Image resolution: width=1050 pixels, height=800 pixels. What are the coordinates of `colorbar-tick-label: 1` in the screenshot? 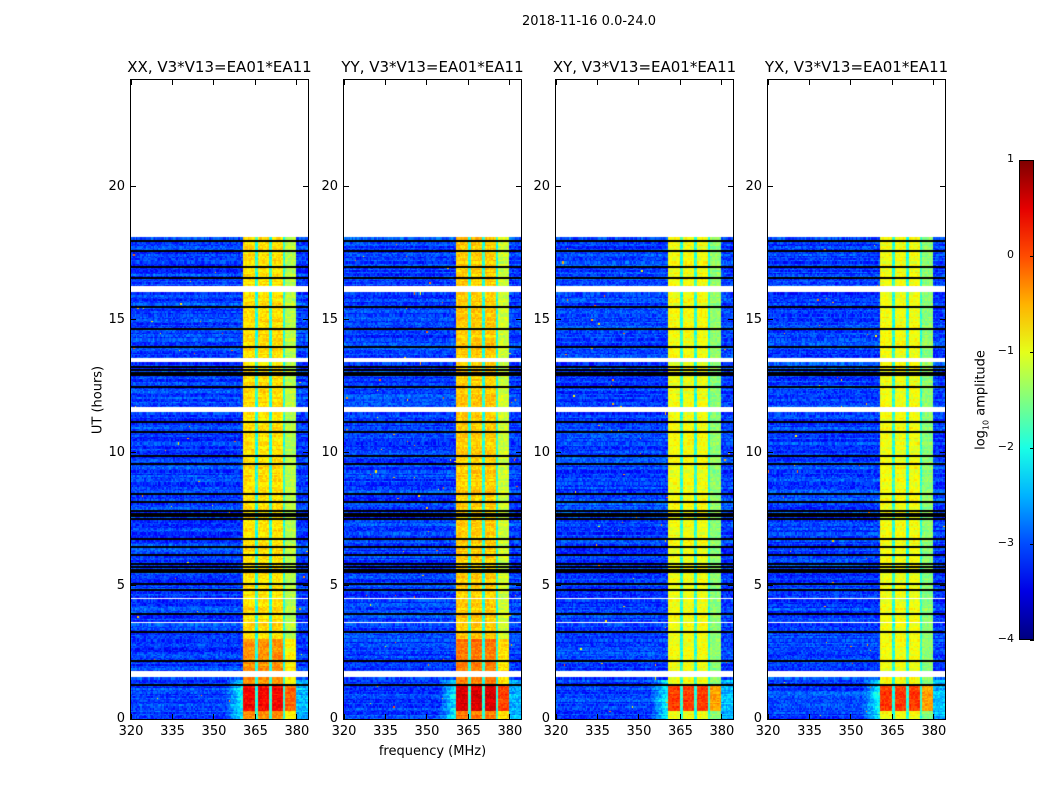 It's located at (1010, 158).